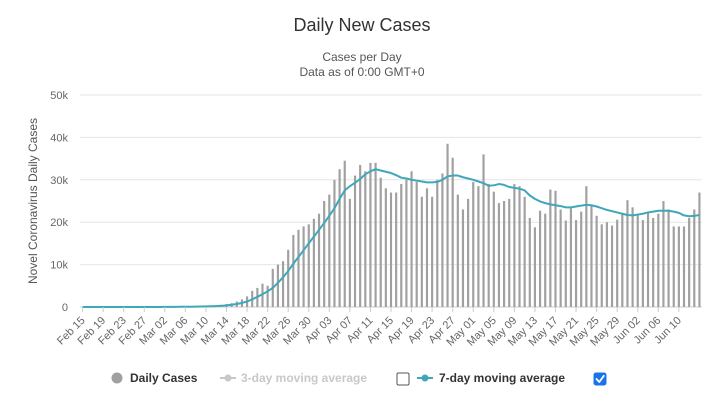 This screenshot has height=404, width=715. I want to click on y-tick-label-1: 10k, so click(59, 266).